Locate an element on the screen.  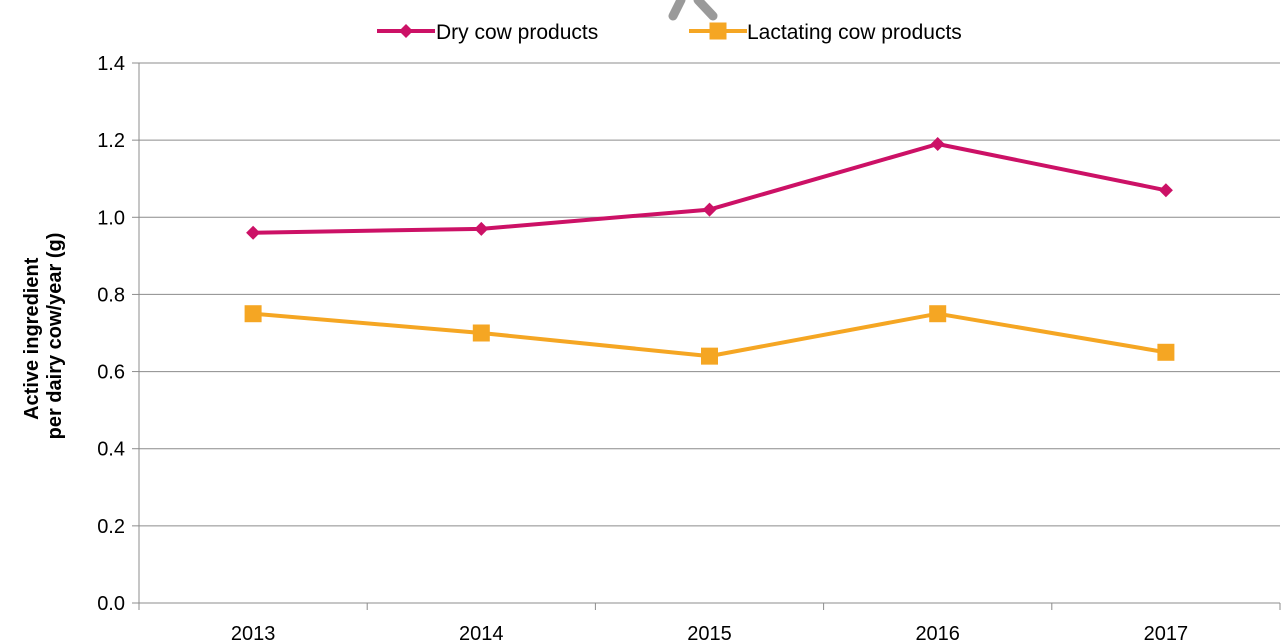
y-tick-label: 1.0 is located at coordinates (111, 218).